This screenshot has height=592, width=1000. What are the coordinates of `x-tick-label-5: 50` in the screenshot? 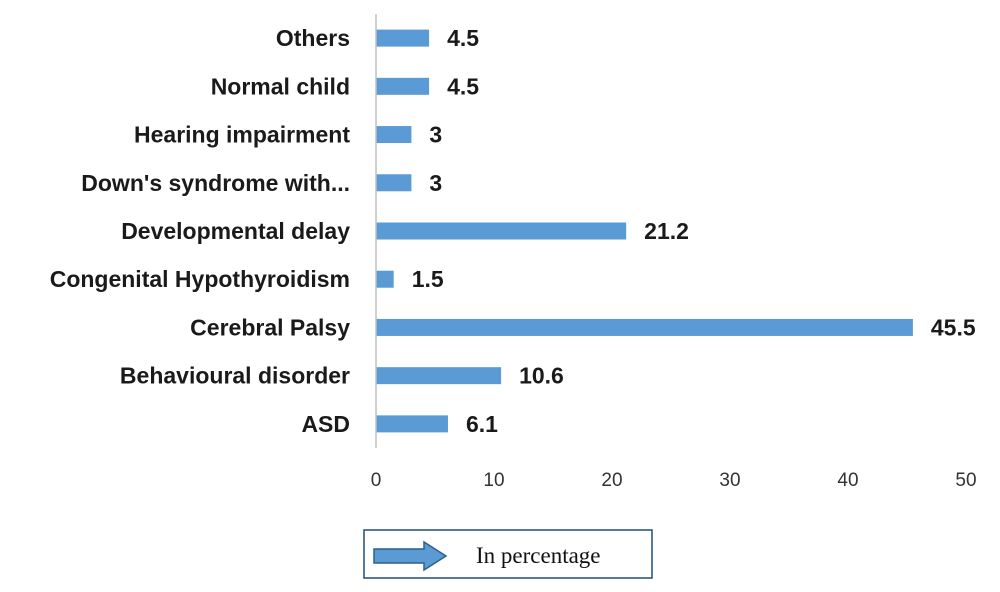 It's located at (965, 480).